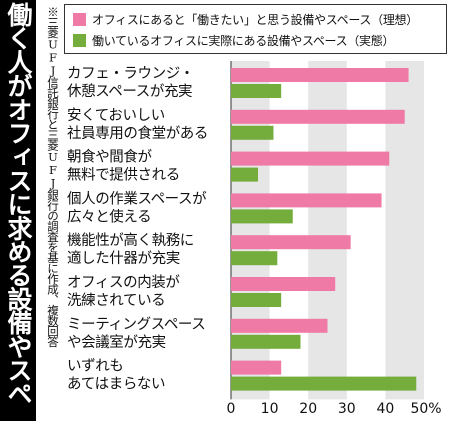 The height and width of the screenshot is (421, 450). Describe the element at coordinates (130, 240) in the screenshot. I see `category-label-line: 機能性が高く執務に` at that location.